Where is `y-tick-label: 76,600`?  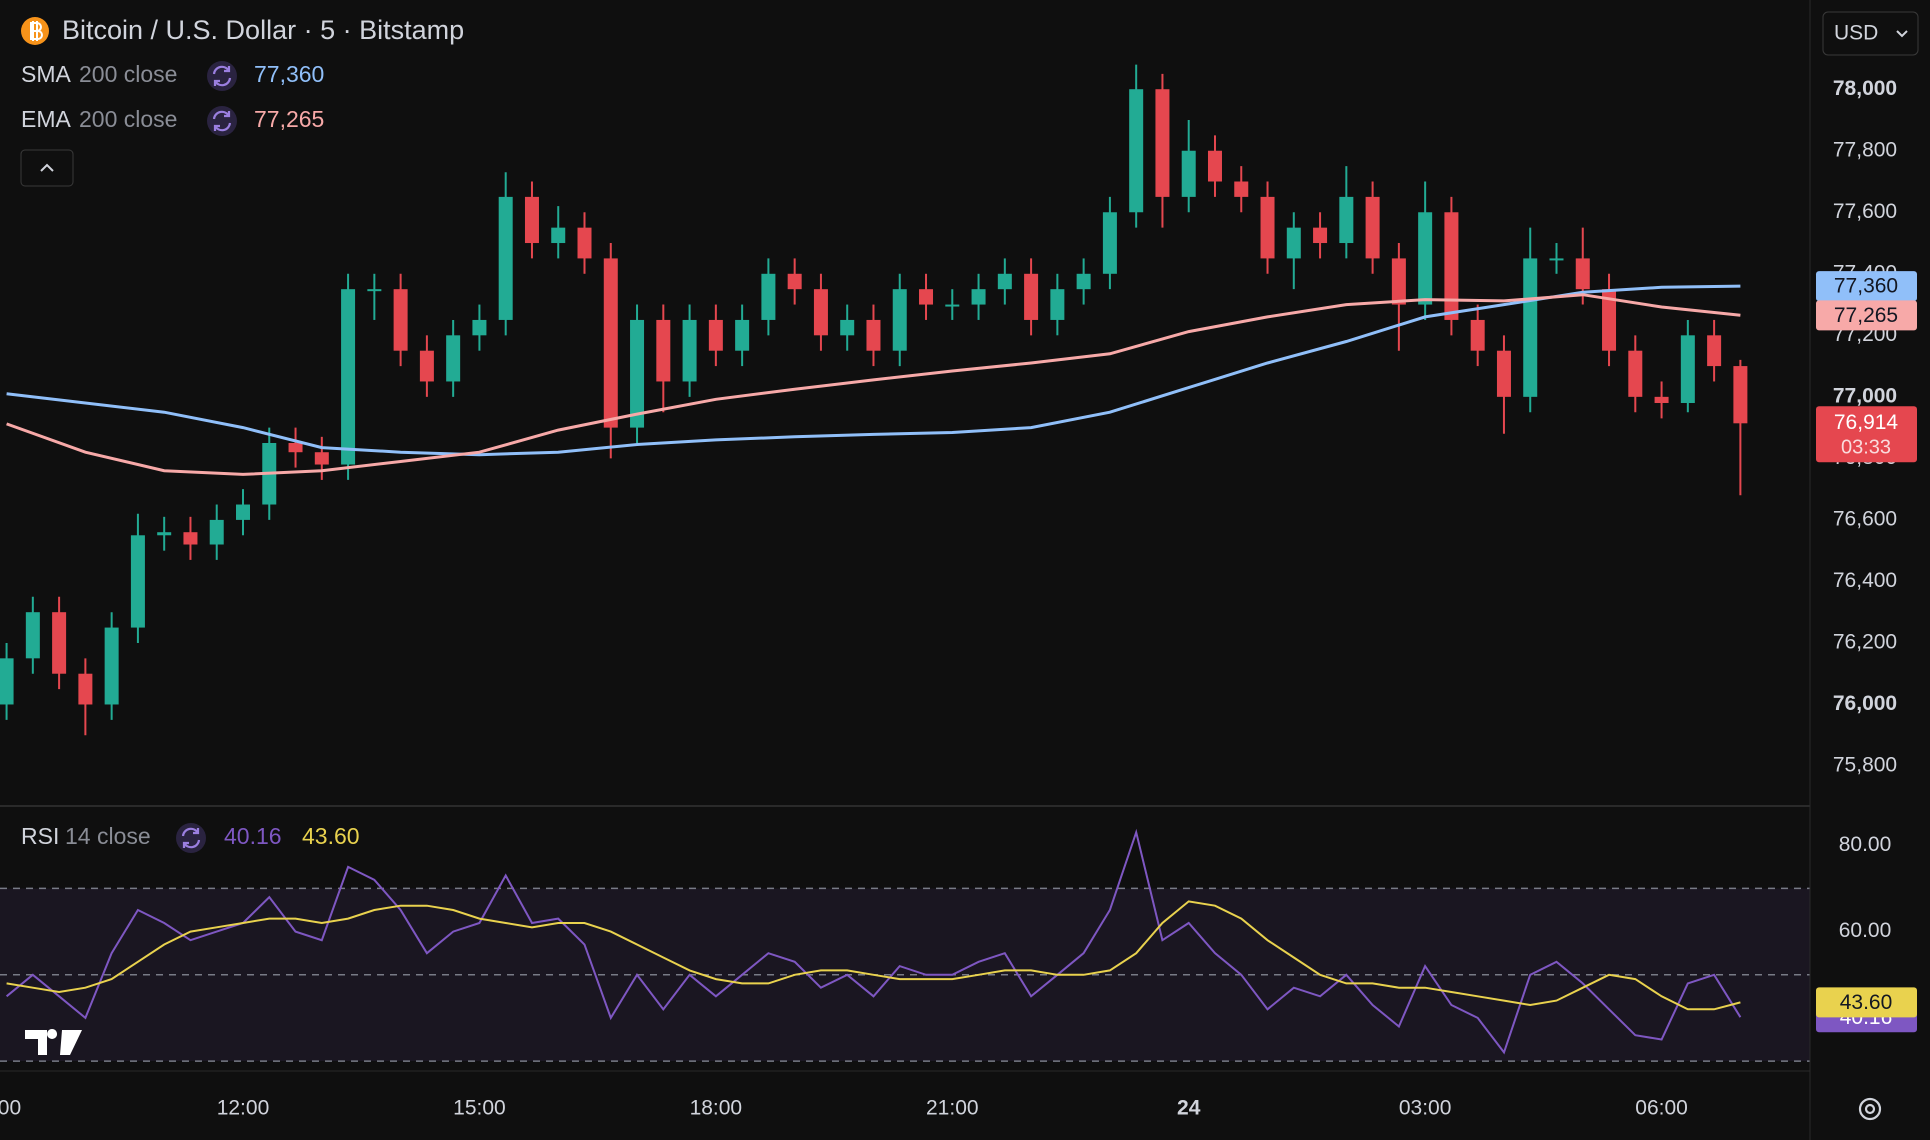
y-tick-label: 76,600 is located at coordinates (1865, 518).